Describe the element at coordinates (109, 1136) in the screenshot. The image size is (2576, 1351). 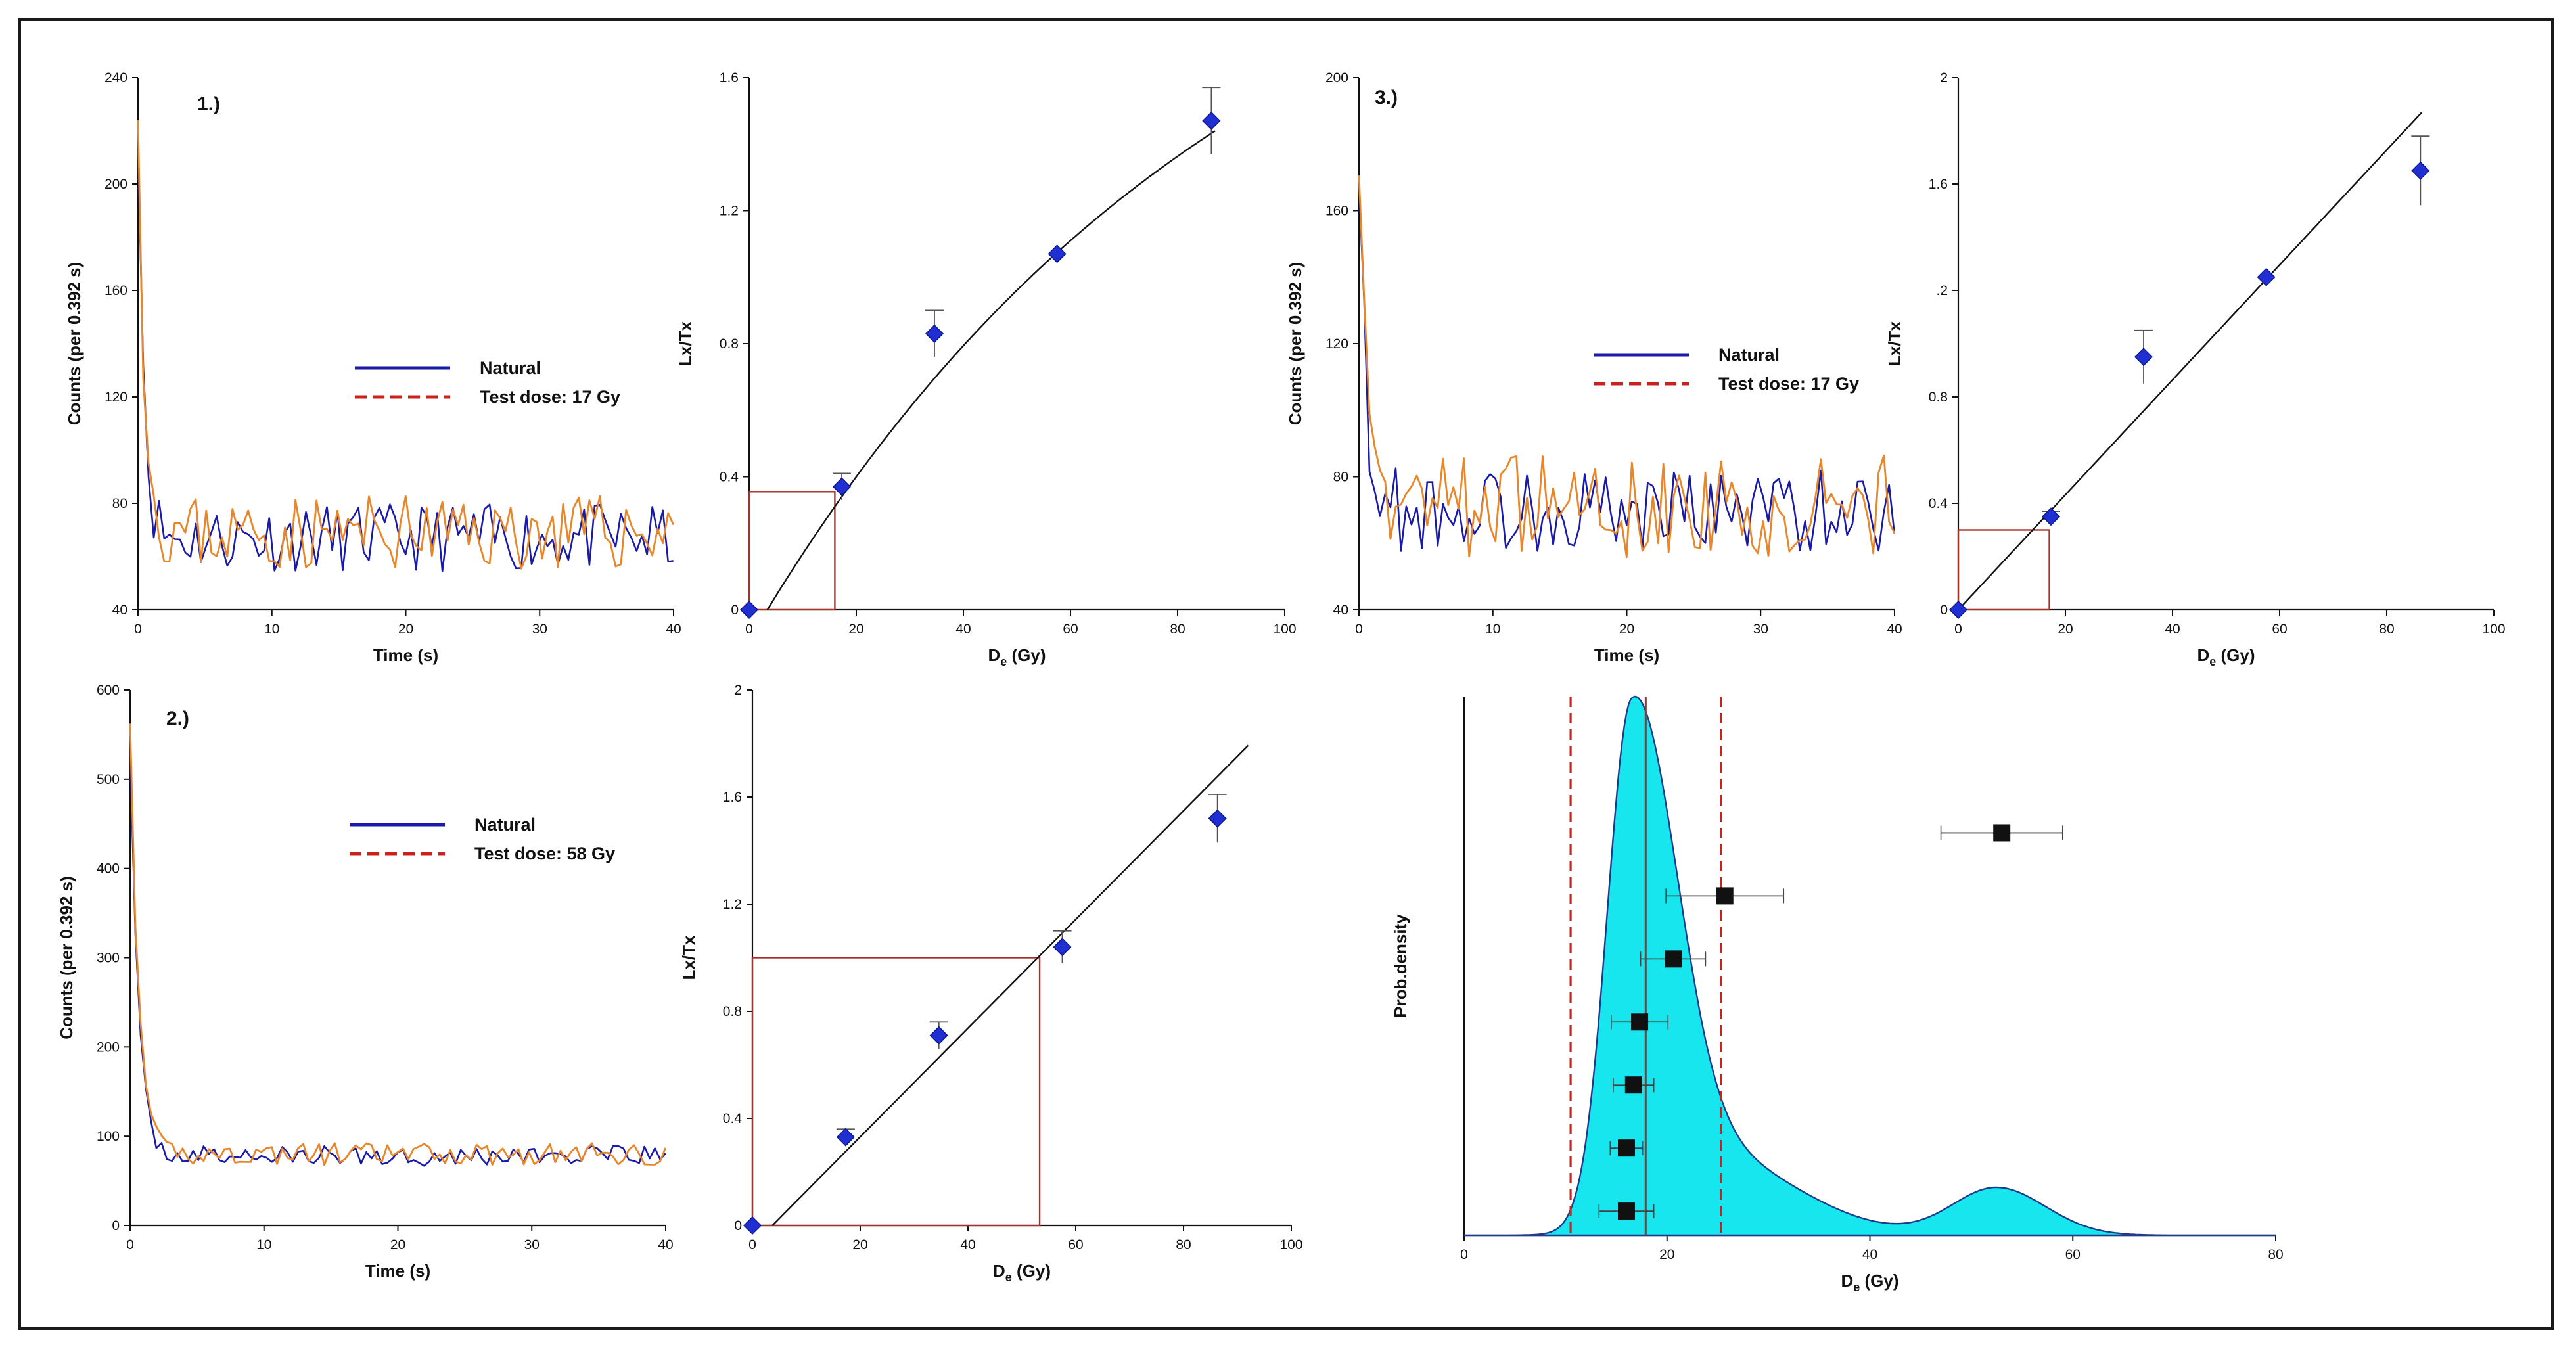
I see `y-tick-label: 100` at that location.